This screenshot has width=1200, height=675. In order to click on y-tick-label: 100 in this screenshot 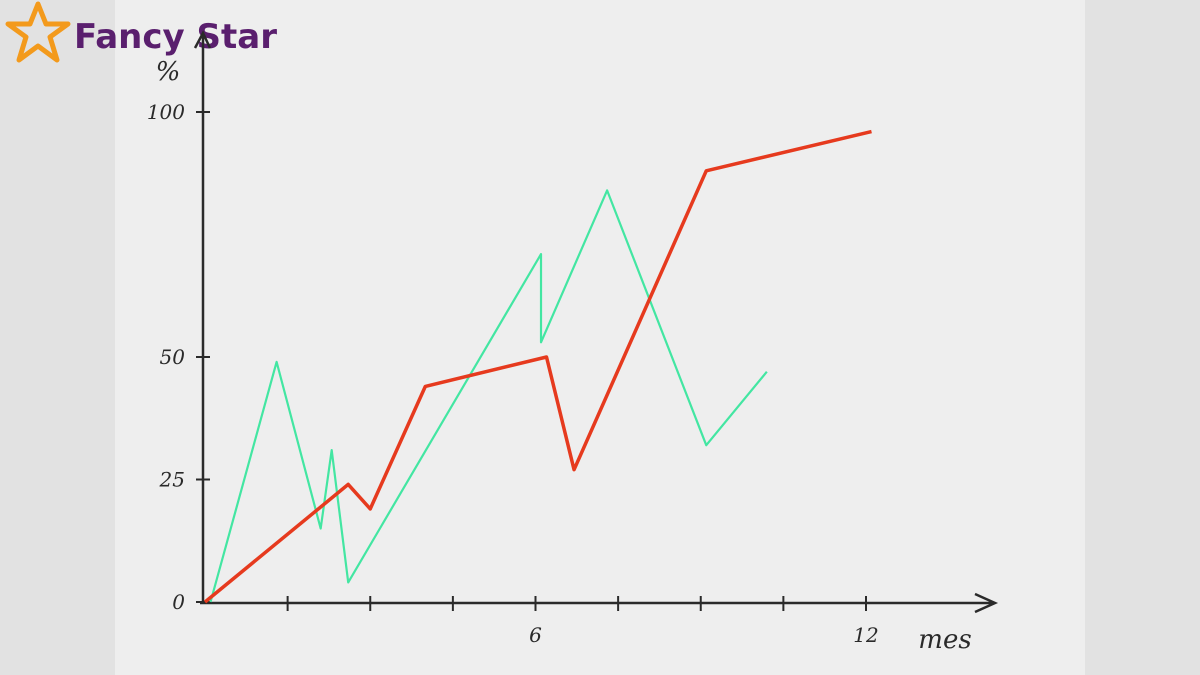, I will do `click(166, 112)`.